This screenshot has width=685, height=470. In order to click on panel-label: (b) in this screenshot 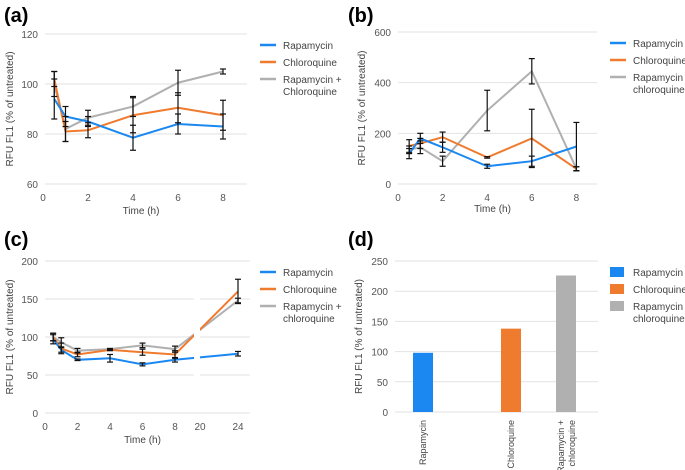, I will do `click(361, 16)`.